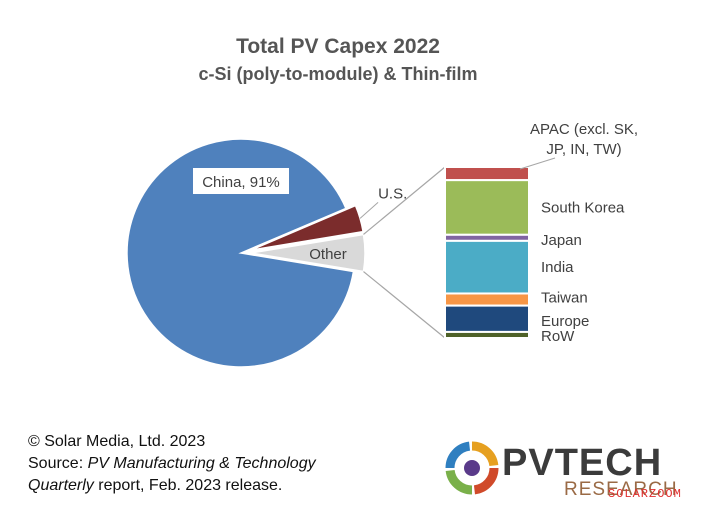  What do you see at coordinates (58, 463) in the screenshot?
I see `source-prefix: Source:` at bounding box center [58, 463].